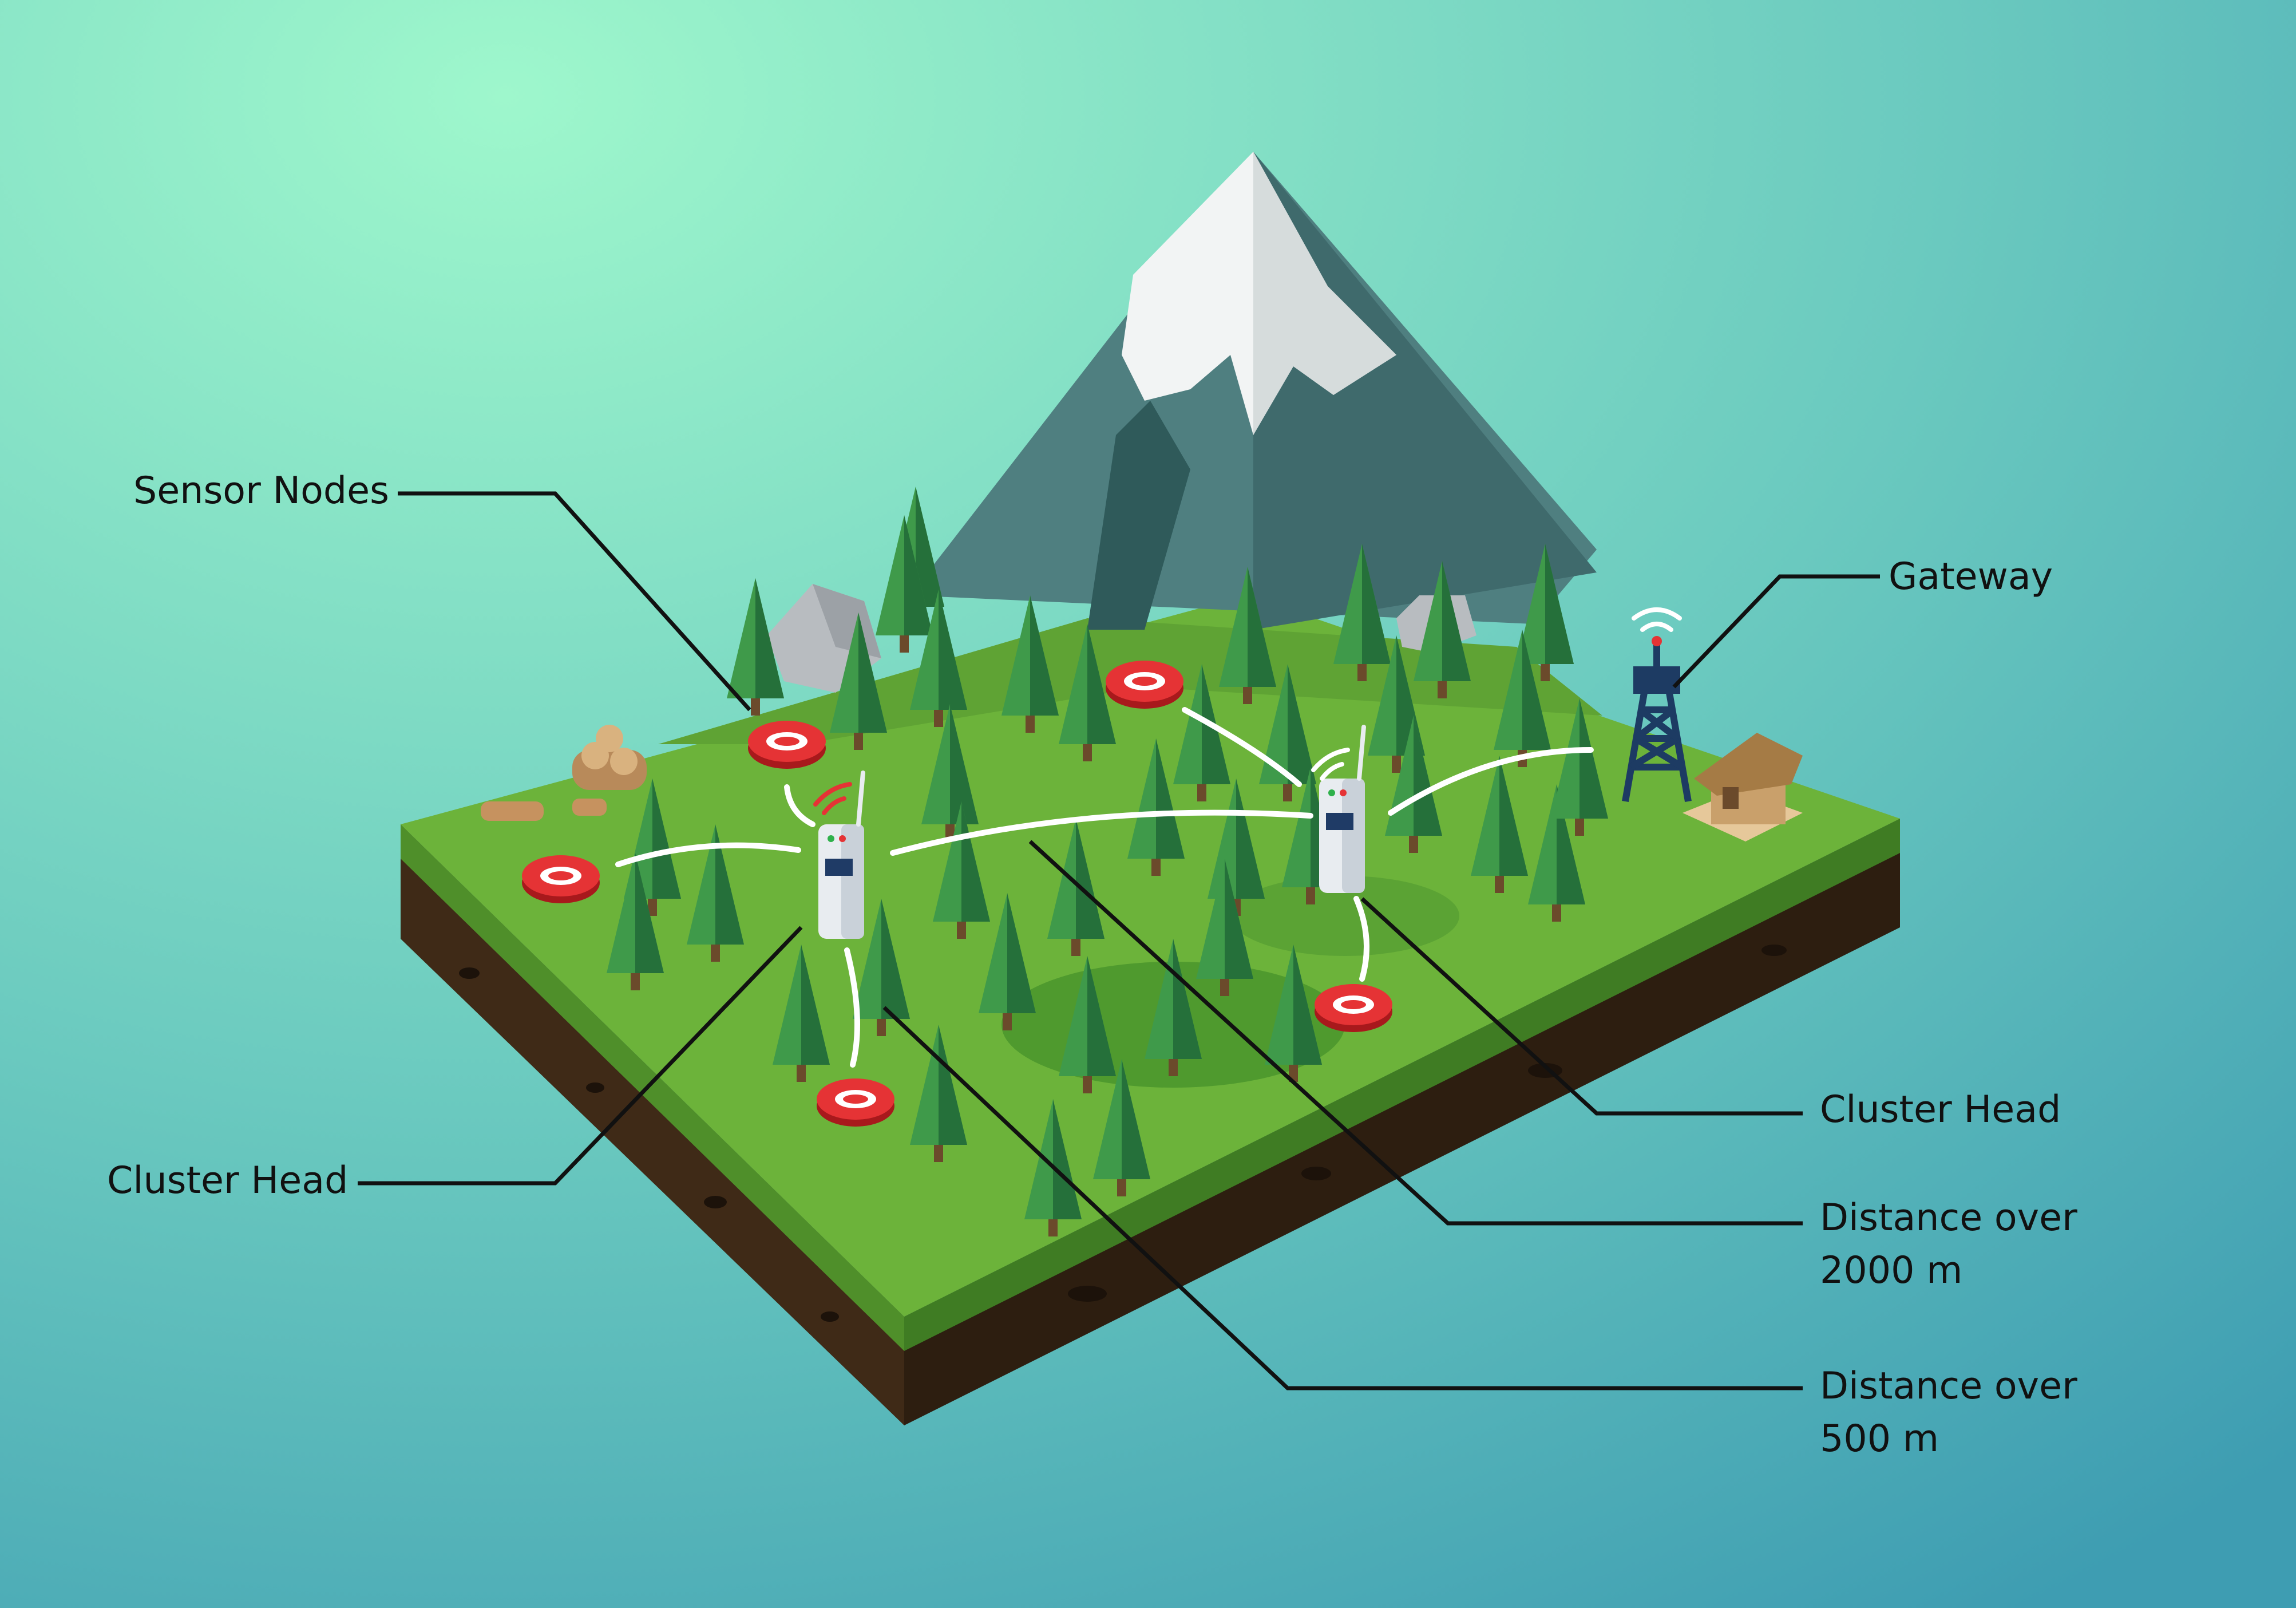 The height and width of the screenshot is (1608, 2296). What do you see at coordinates (852, 1008) in the screenshot?
I see `link-ch1-sensor-bottom` at bounding box center [852, 1008].